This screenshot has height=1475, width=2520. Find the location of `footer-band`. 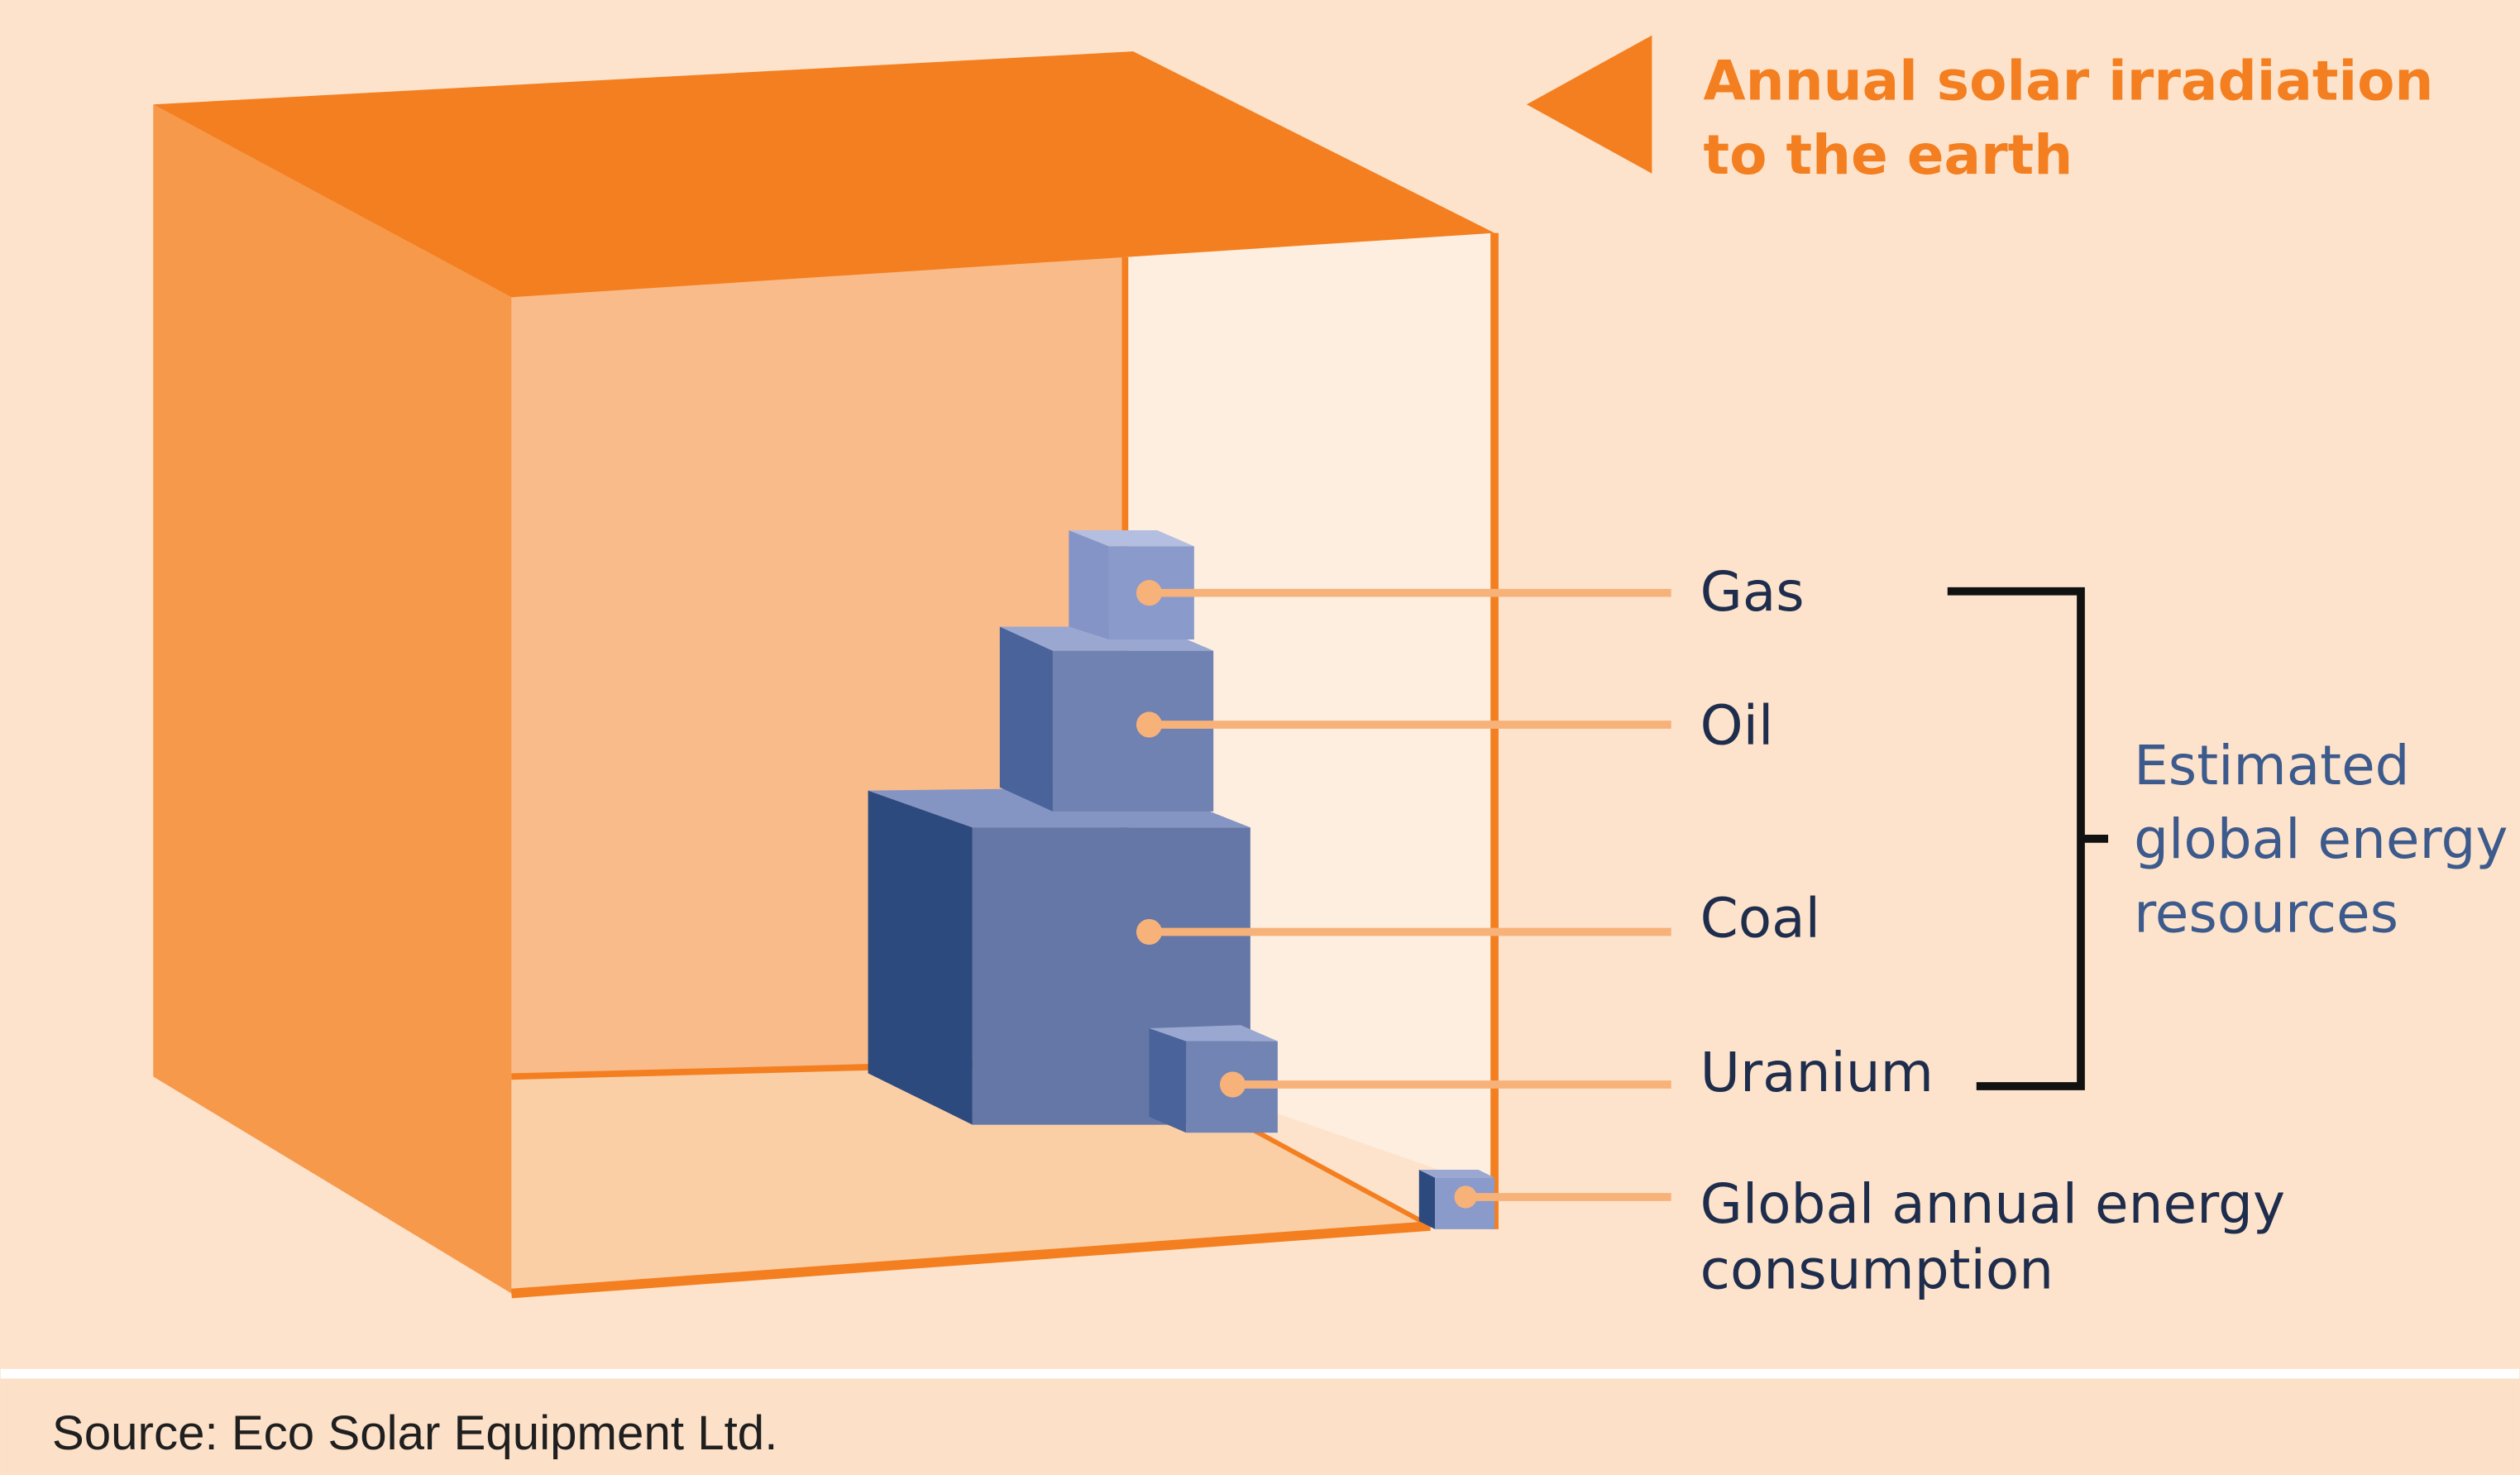

footer-band is located at coordinates (1260, 1426).